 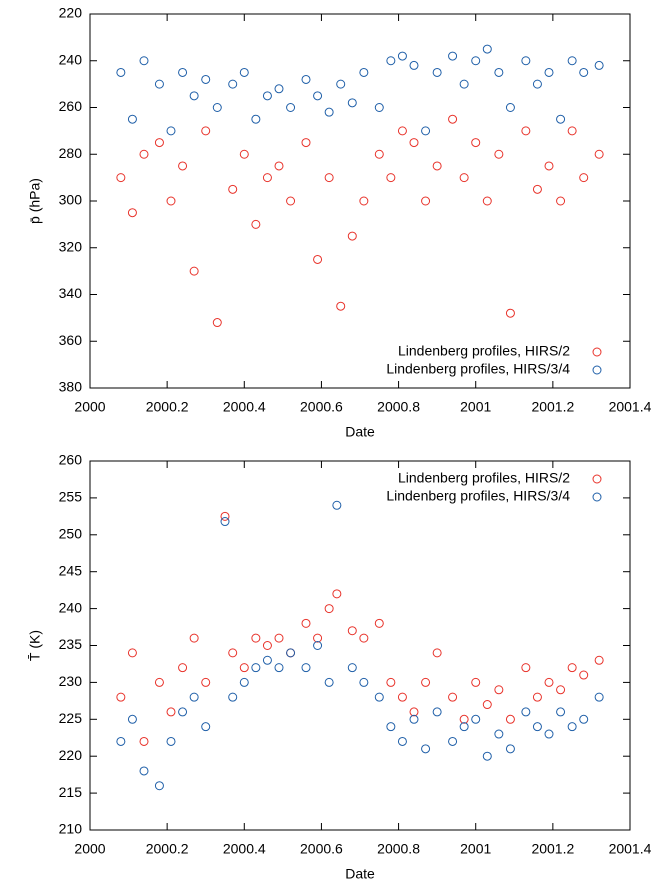 I want to click on x-axis-label: Date, so click(x=360, y=874).